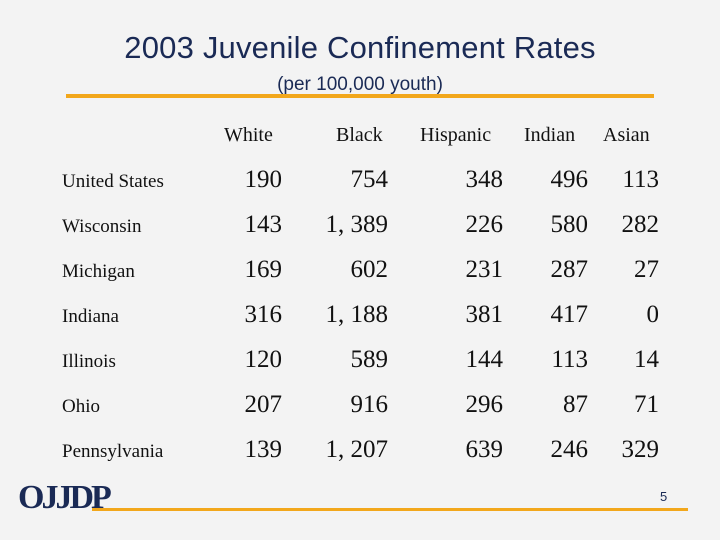  What do you see at coordinates (81, 406) in the screenshot?
I see `row-label: Ohio` at bounding box center [81, 406].